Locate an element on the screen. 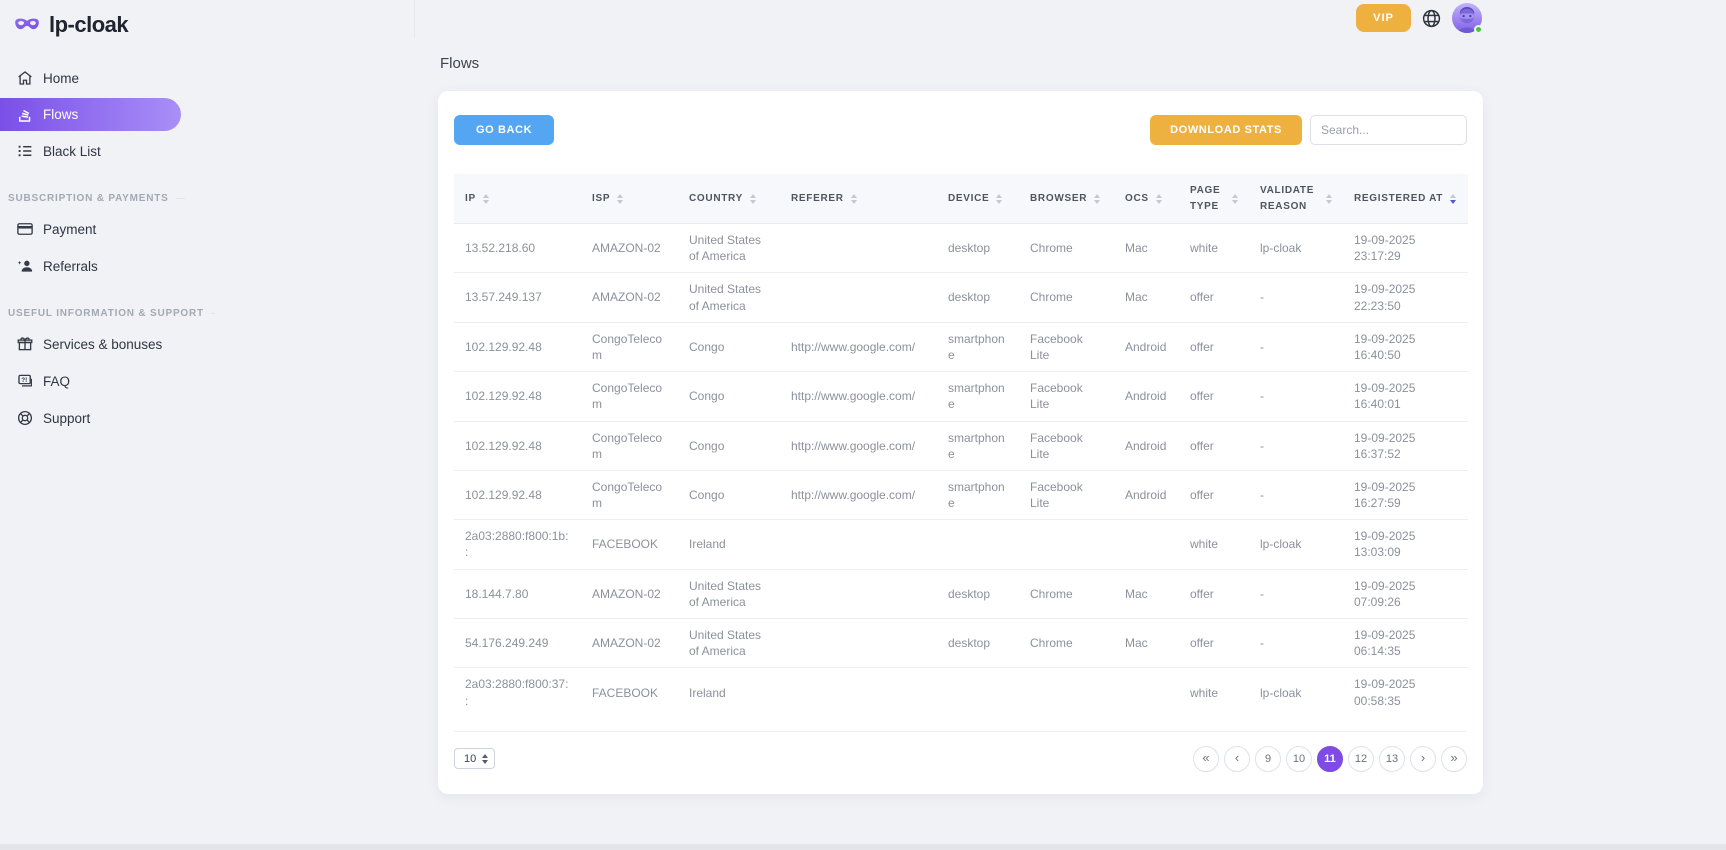 The image size is (1726, 850). cell-registered-at: 19-09-2025 22:23:50 is located at coordinates (1405, 297).